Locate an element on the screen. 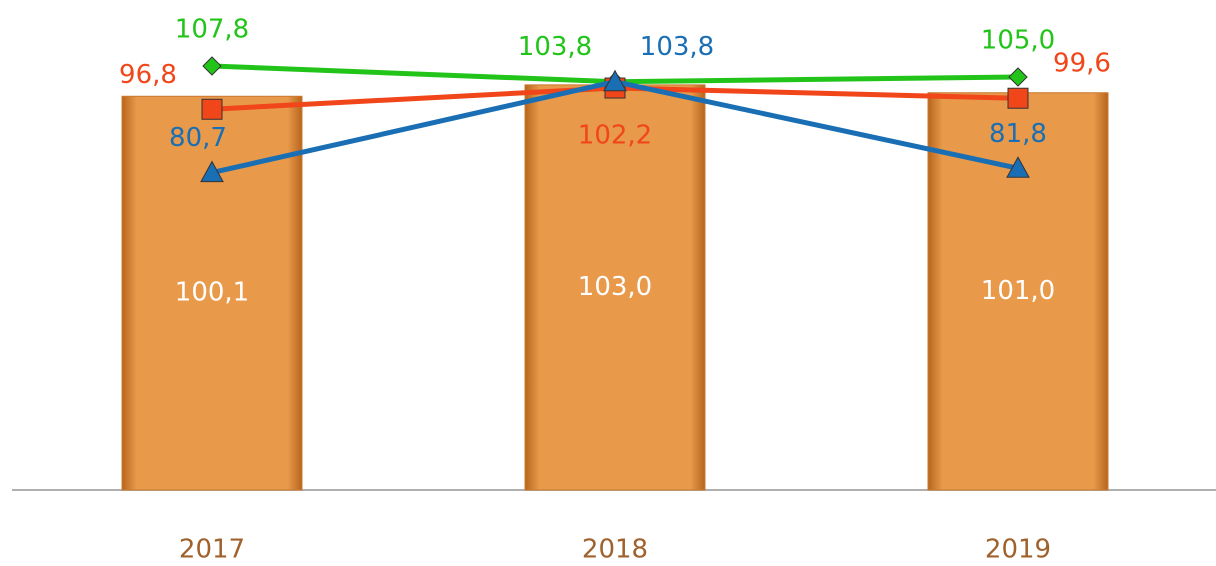 This screenshot has height=566, width=1216. data-label: 99,6 is located at coordinates (1082, 64).